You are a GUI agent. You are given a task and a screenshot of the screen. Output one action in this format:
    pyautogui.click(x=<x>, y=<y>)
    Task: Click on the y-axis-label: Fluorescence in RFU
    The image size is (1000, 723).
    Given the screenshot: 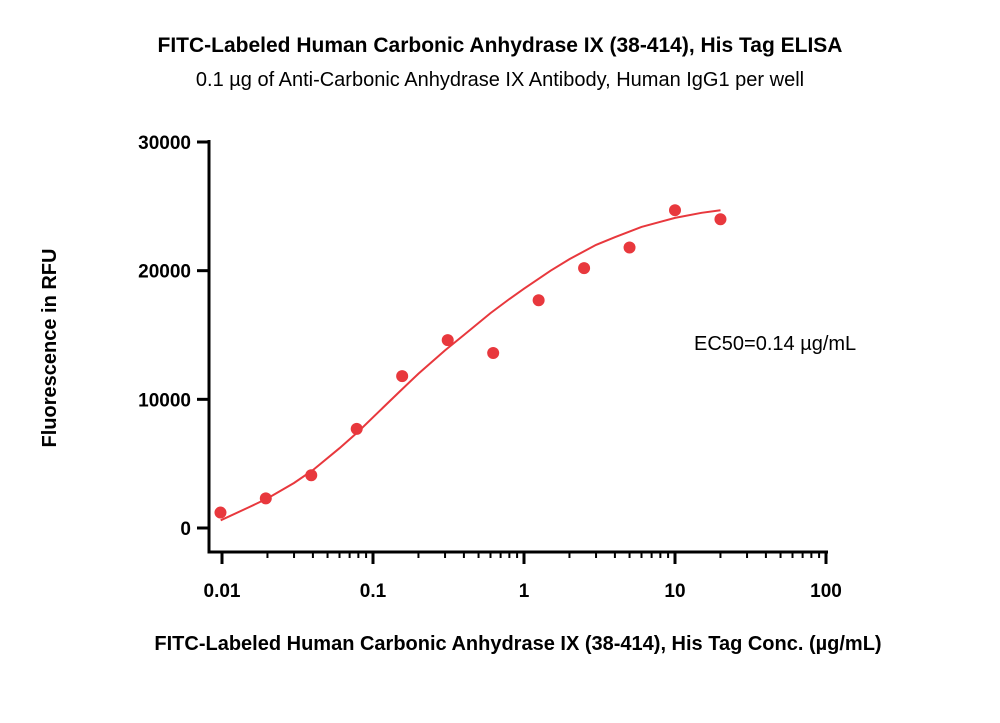 What is the action you would take?
    pyautogui.click(x=50, y=348)
    